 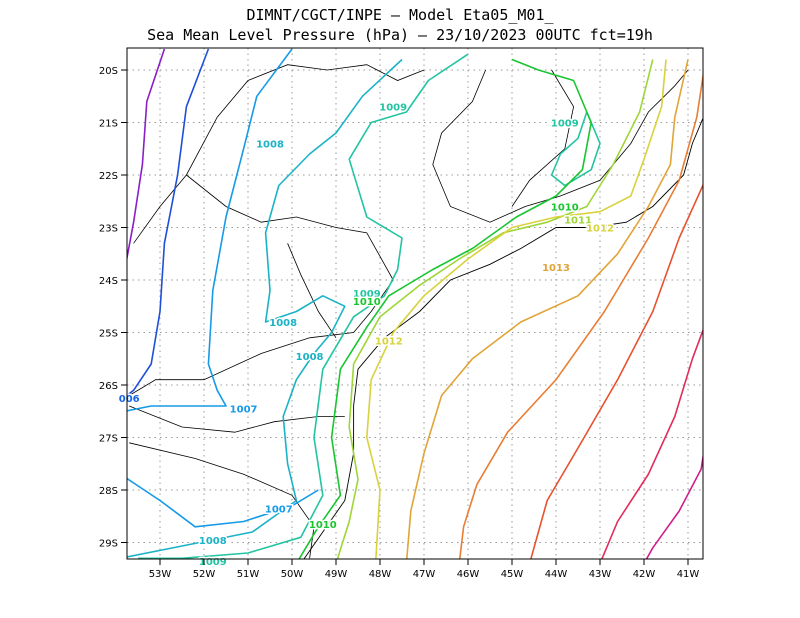 I want to click on y-tick-label: 21S, so click(x=108, y=124).